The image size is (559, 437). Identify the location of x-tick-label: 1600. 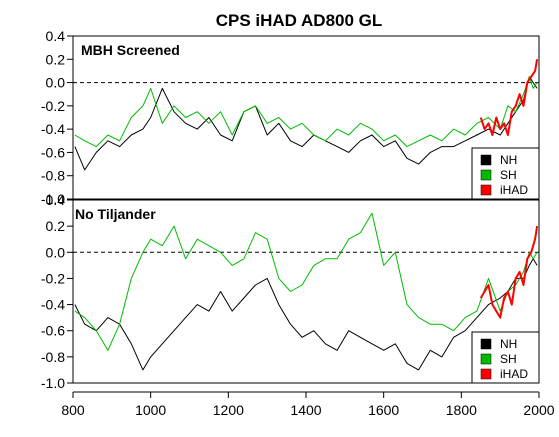
(383, 410).